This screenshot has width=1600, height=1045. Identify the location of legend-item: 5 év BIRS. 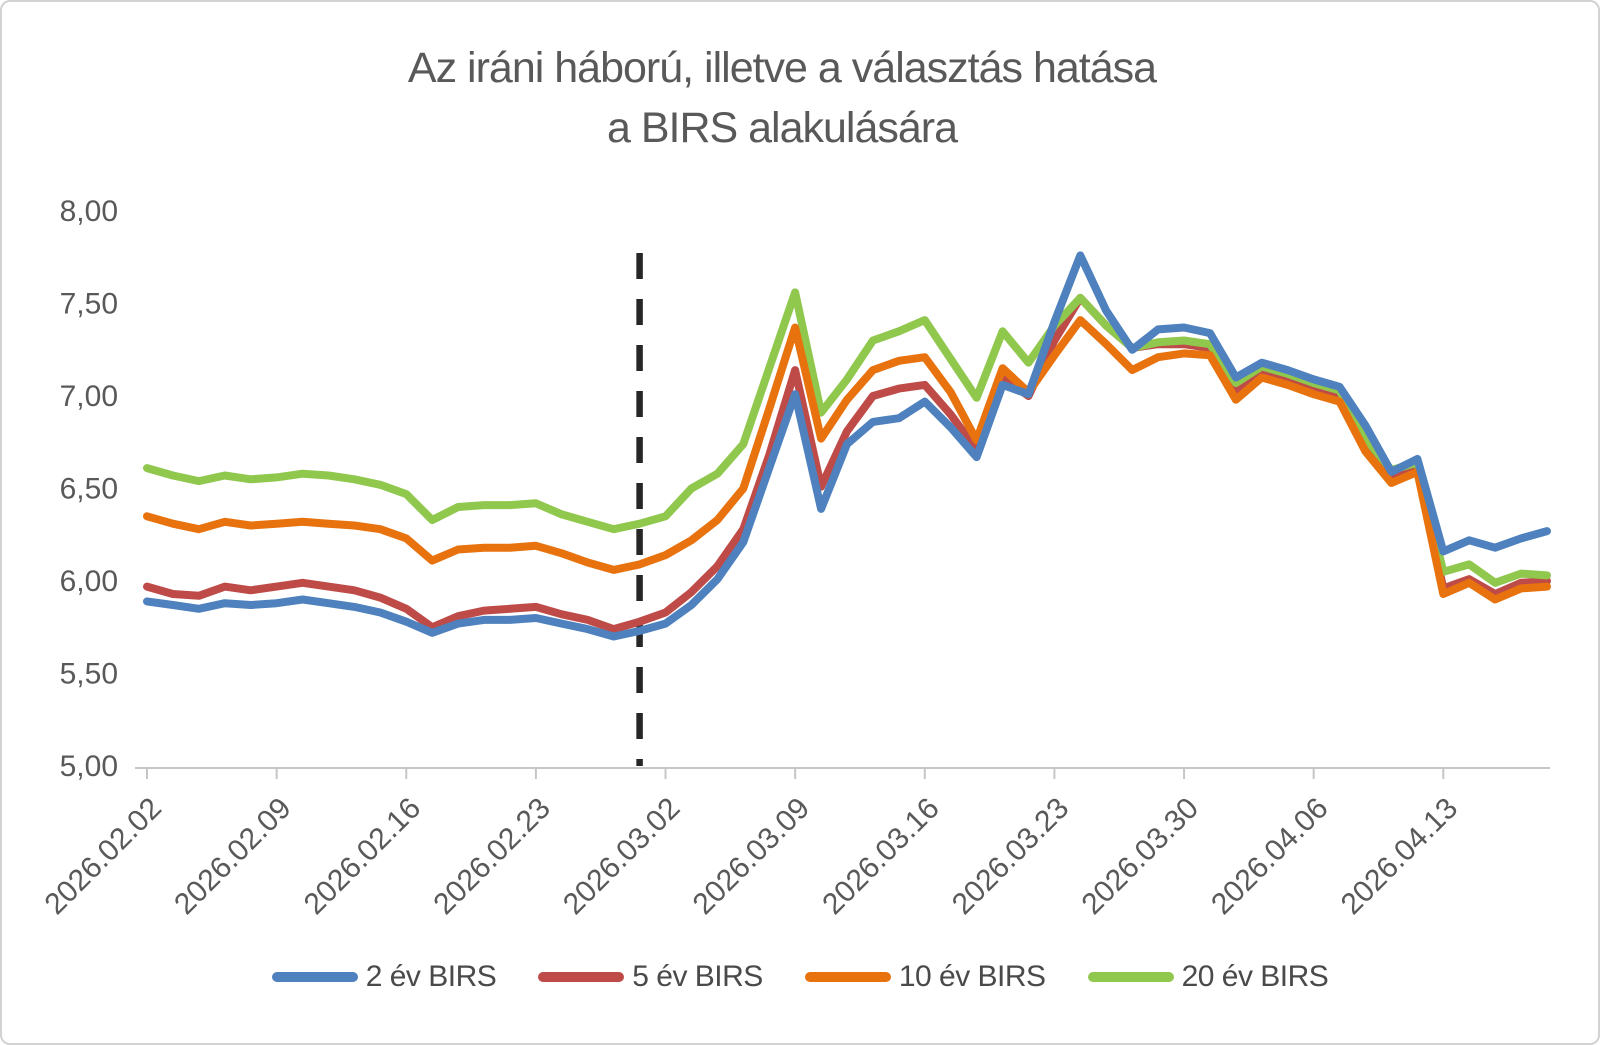
(650, 977).